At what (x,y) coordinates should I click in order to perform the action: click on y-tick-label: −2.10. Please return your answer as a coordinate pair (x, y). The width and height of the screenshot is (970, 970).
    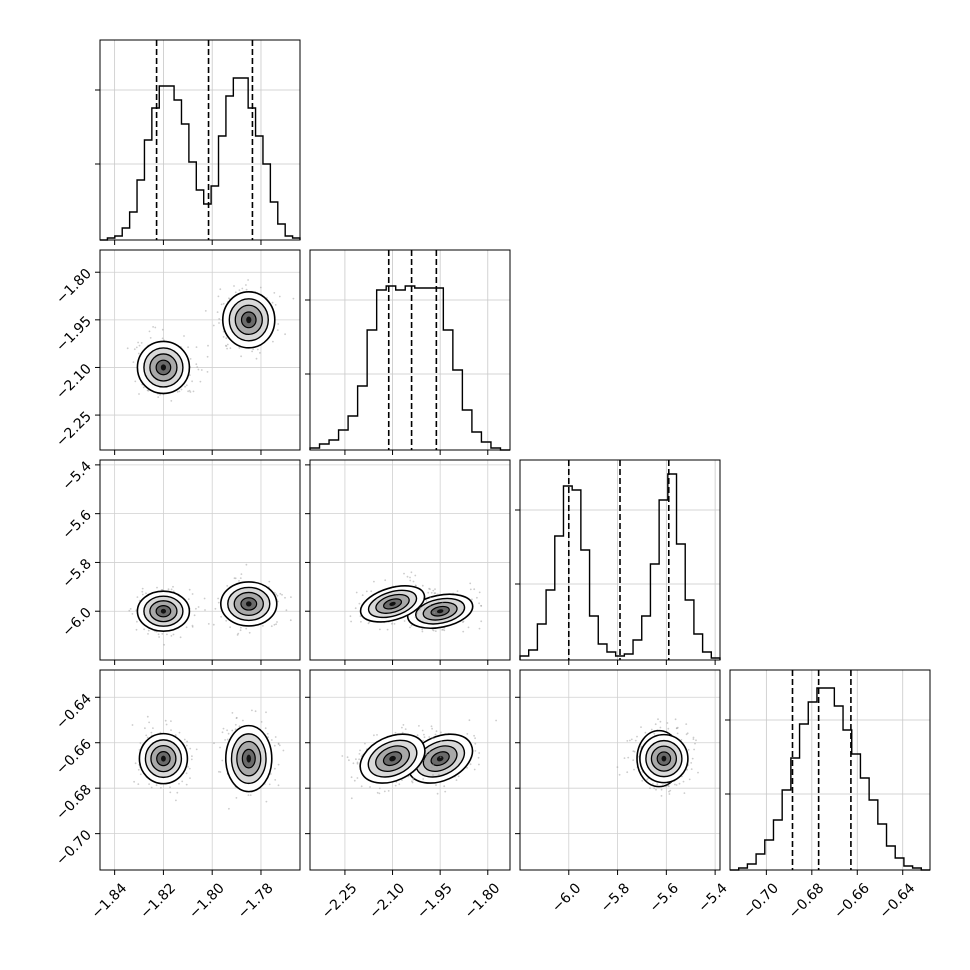
    Looking at the image, I should click on (74, 382).